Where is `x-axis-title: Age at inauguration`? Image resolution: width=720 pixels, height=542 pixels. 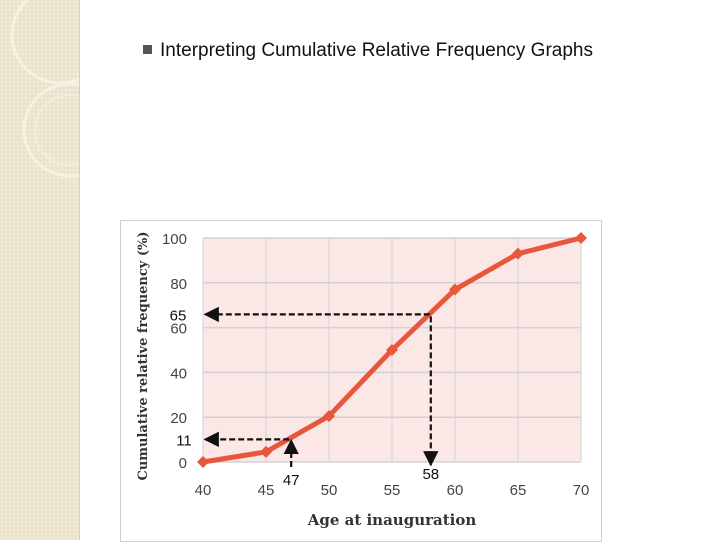
x-axis-title: Age at inauguration is located at coordinates (392, 520).